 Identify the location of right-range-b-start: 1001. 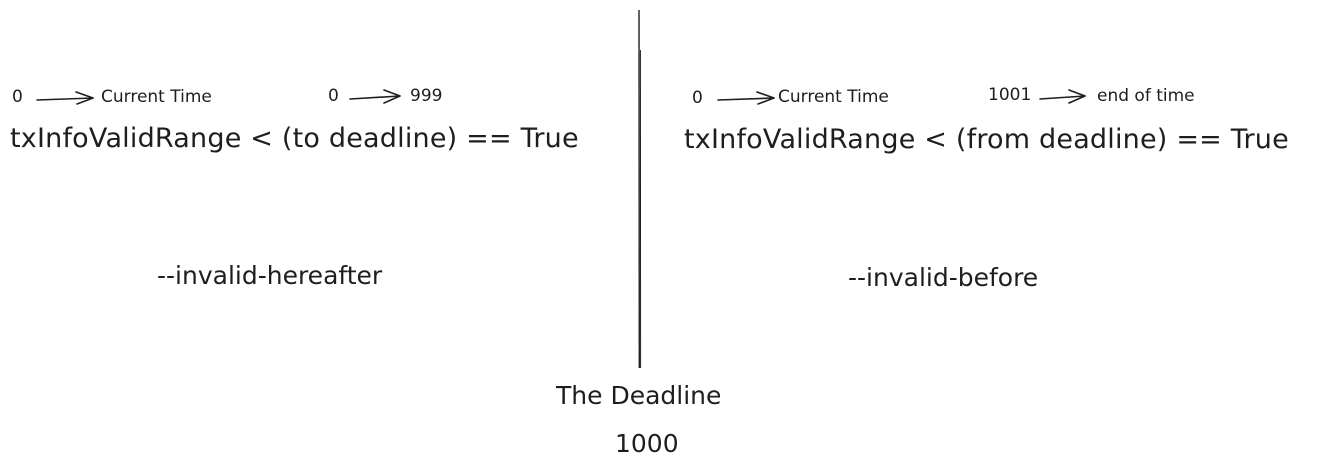
(1010, 95).